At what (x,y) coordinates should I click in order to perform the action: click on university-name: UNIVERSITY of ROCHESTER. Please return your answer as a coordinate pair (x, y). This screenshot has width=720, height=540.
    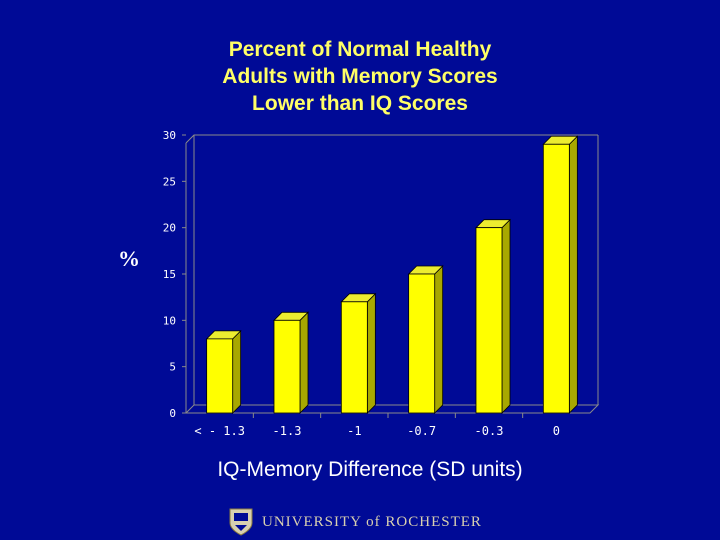
    Looking at the image, I should click on (372, 521).